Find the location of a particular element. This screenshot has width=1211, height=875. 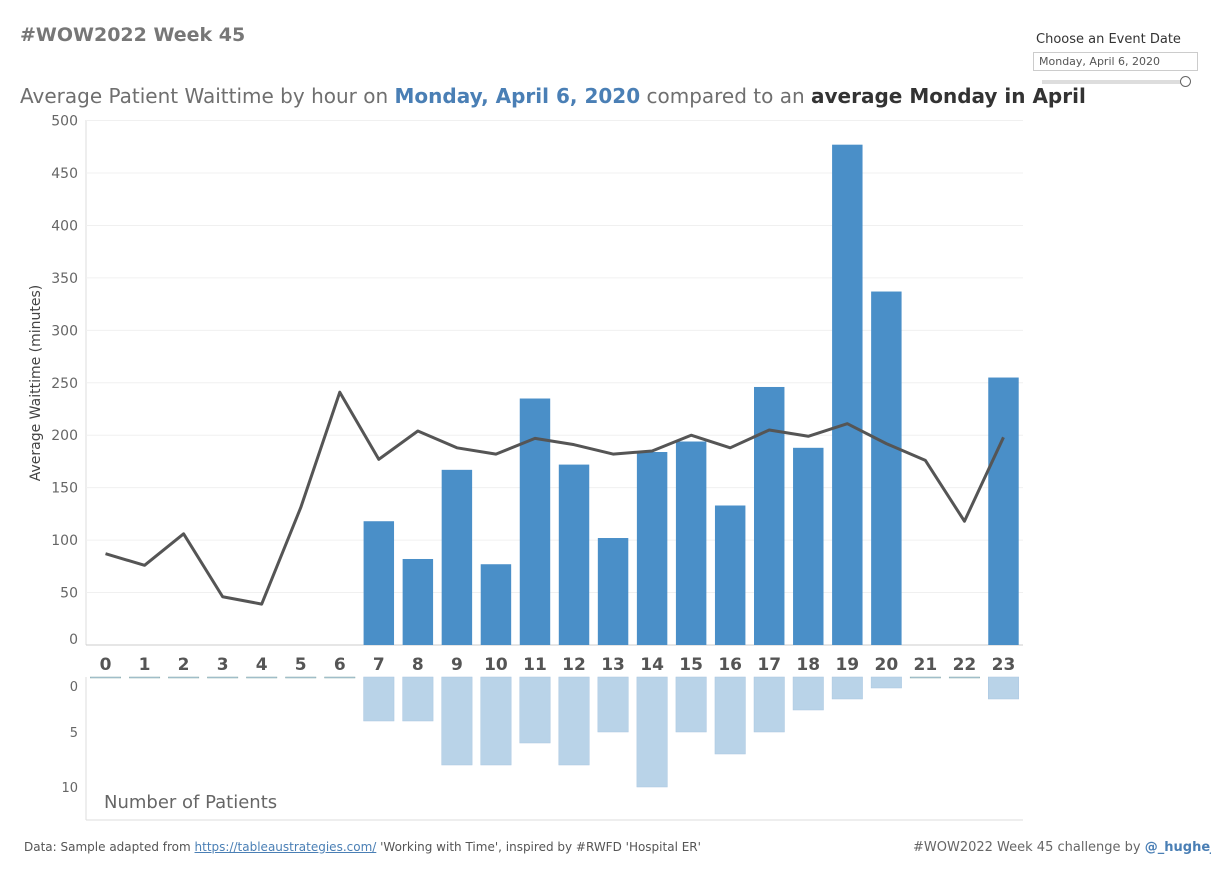

y-tick-label: 250 is located at coordinates (64, 384).